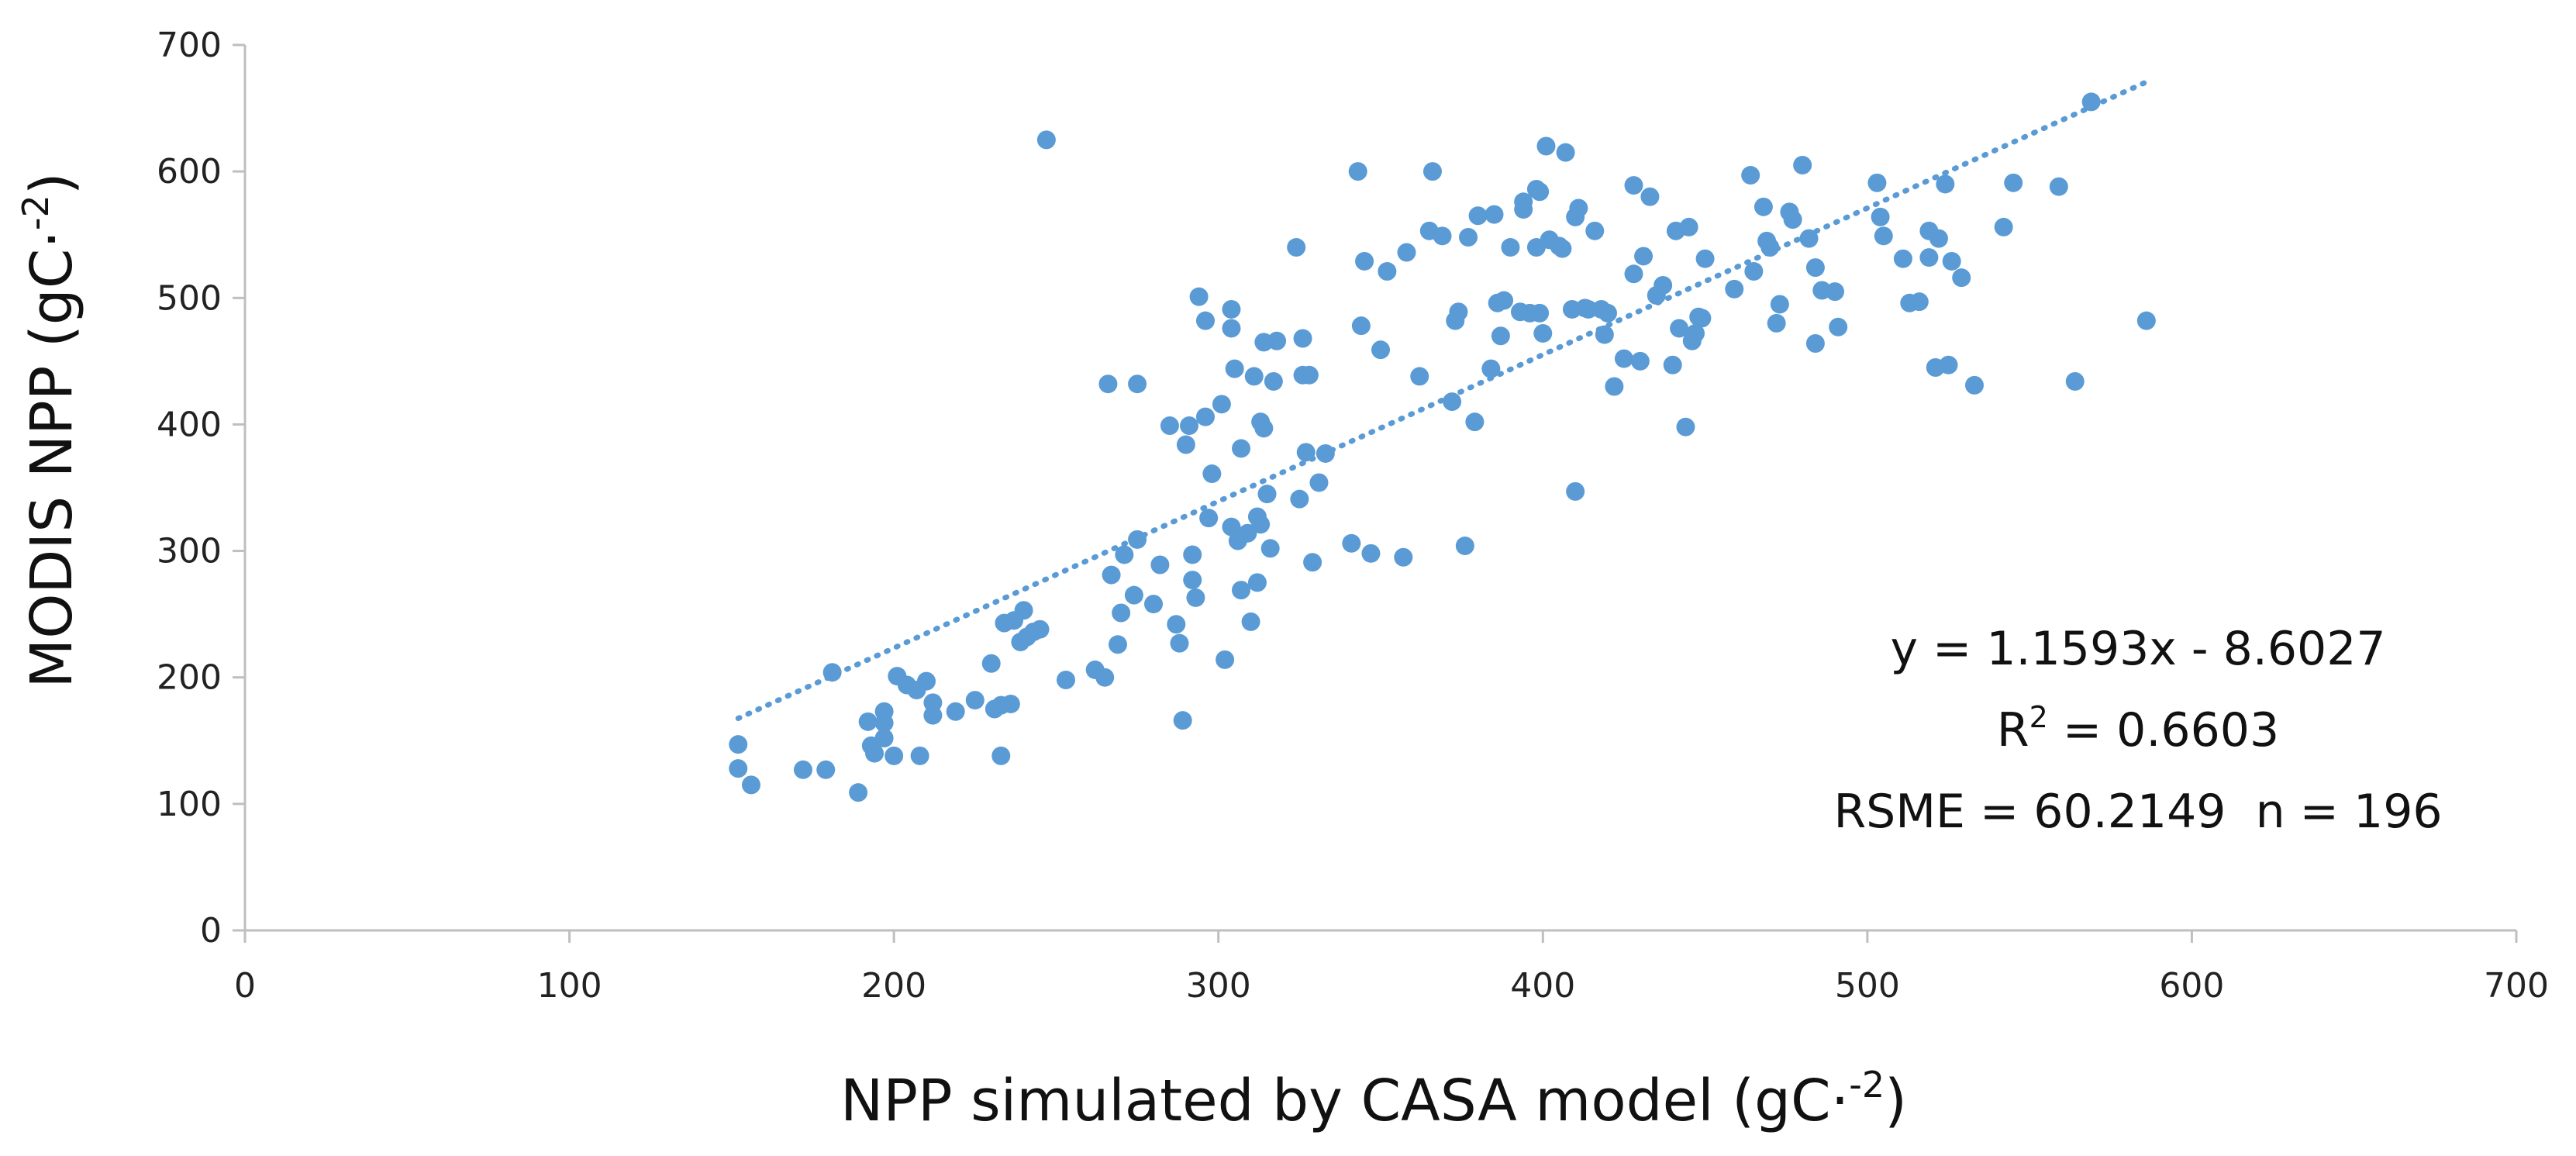 The height and width of the screenshot is (1156, 2576). Describe the element at coordinates (189, 172) in the screenshot. I see `y-tick-label-600: 600` at that location.